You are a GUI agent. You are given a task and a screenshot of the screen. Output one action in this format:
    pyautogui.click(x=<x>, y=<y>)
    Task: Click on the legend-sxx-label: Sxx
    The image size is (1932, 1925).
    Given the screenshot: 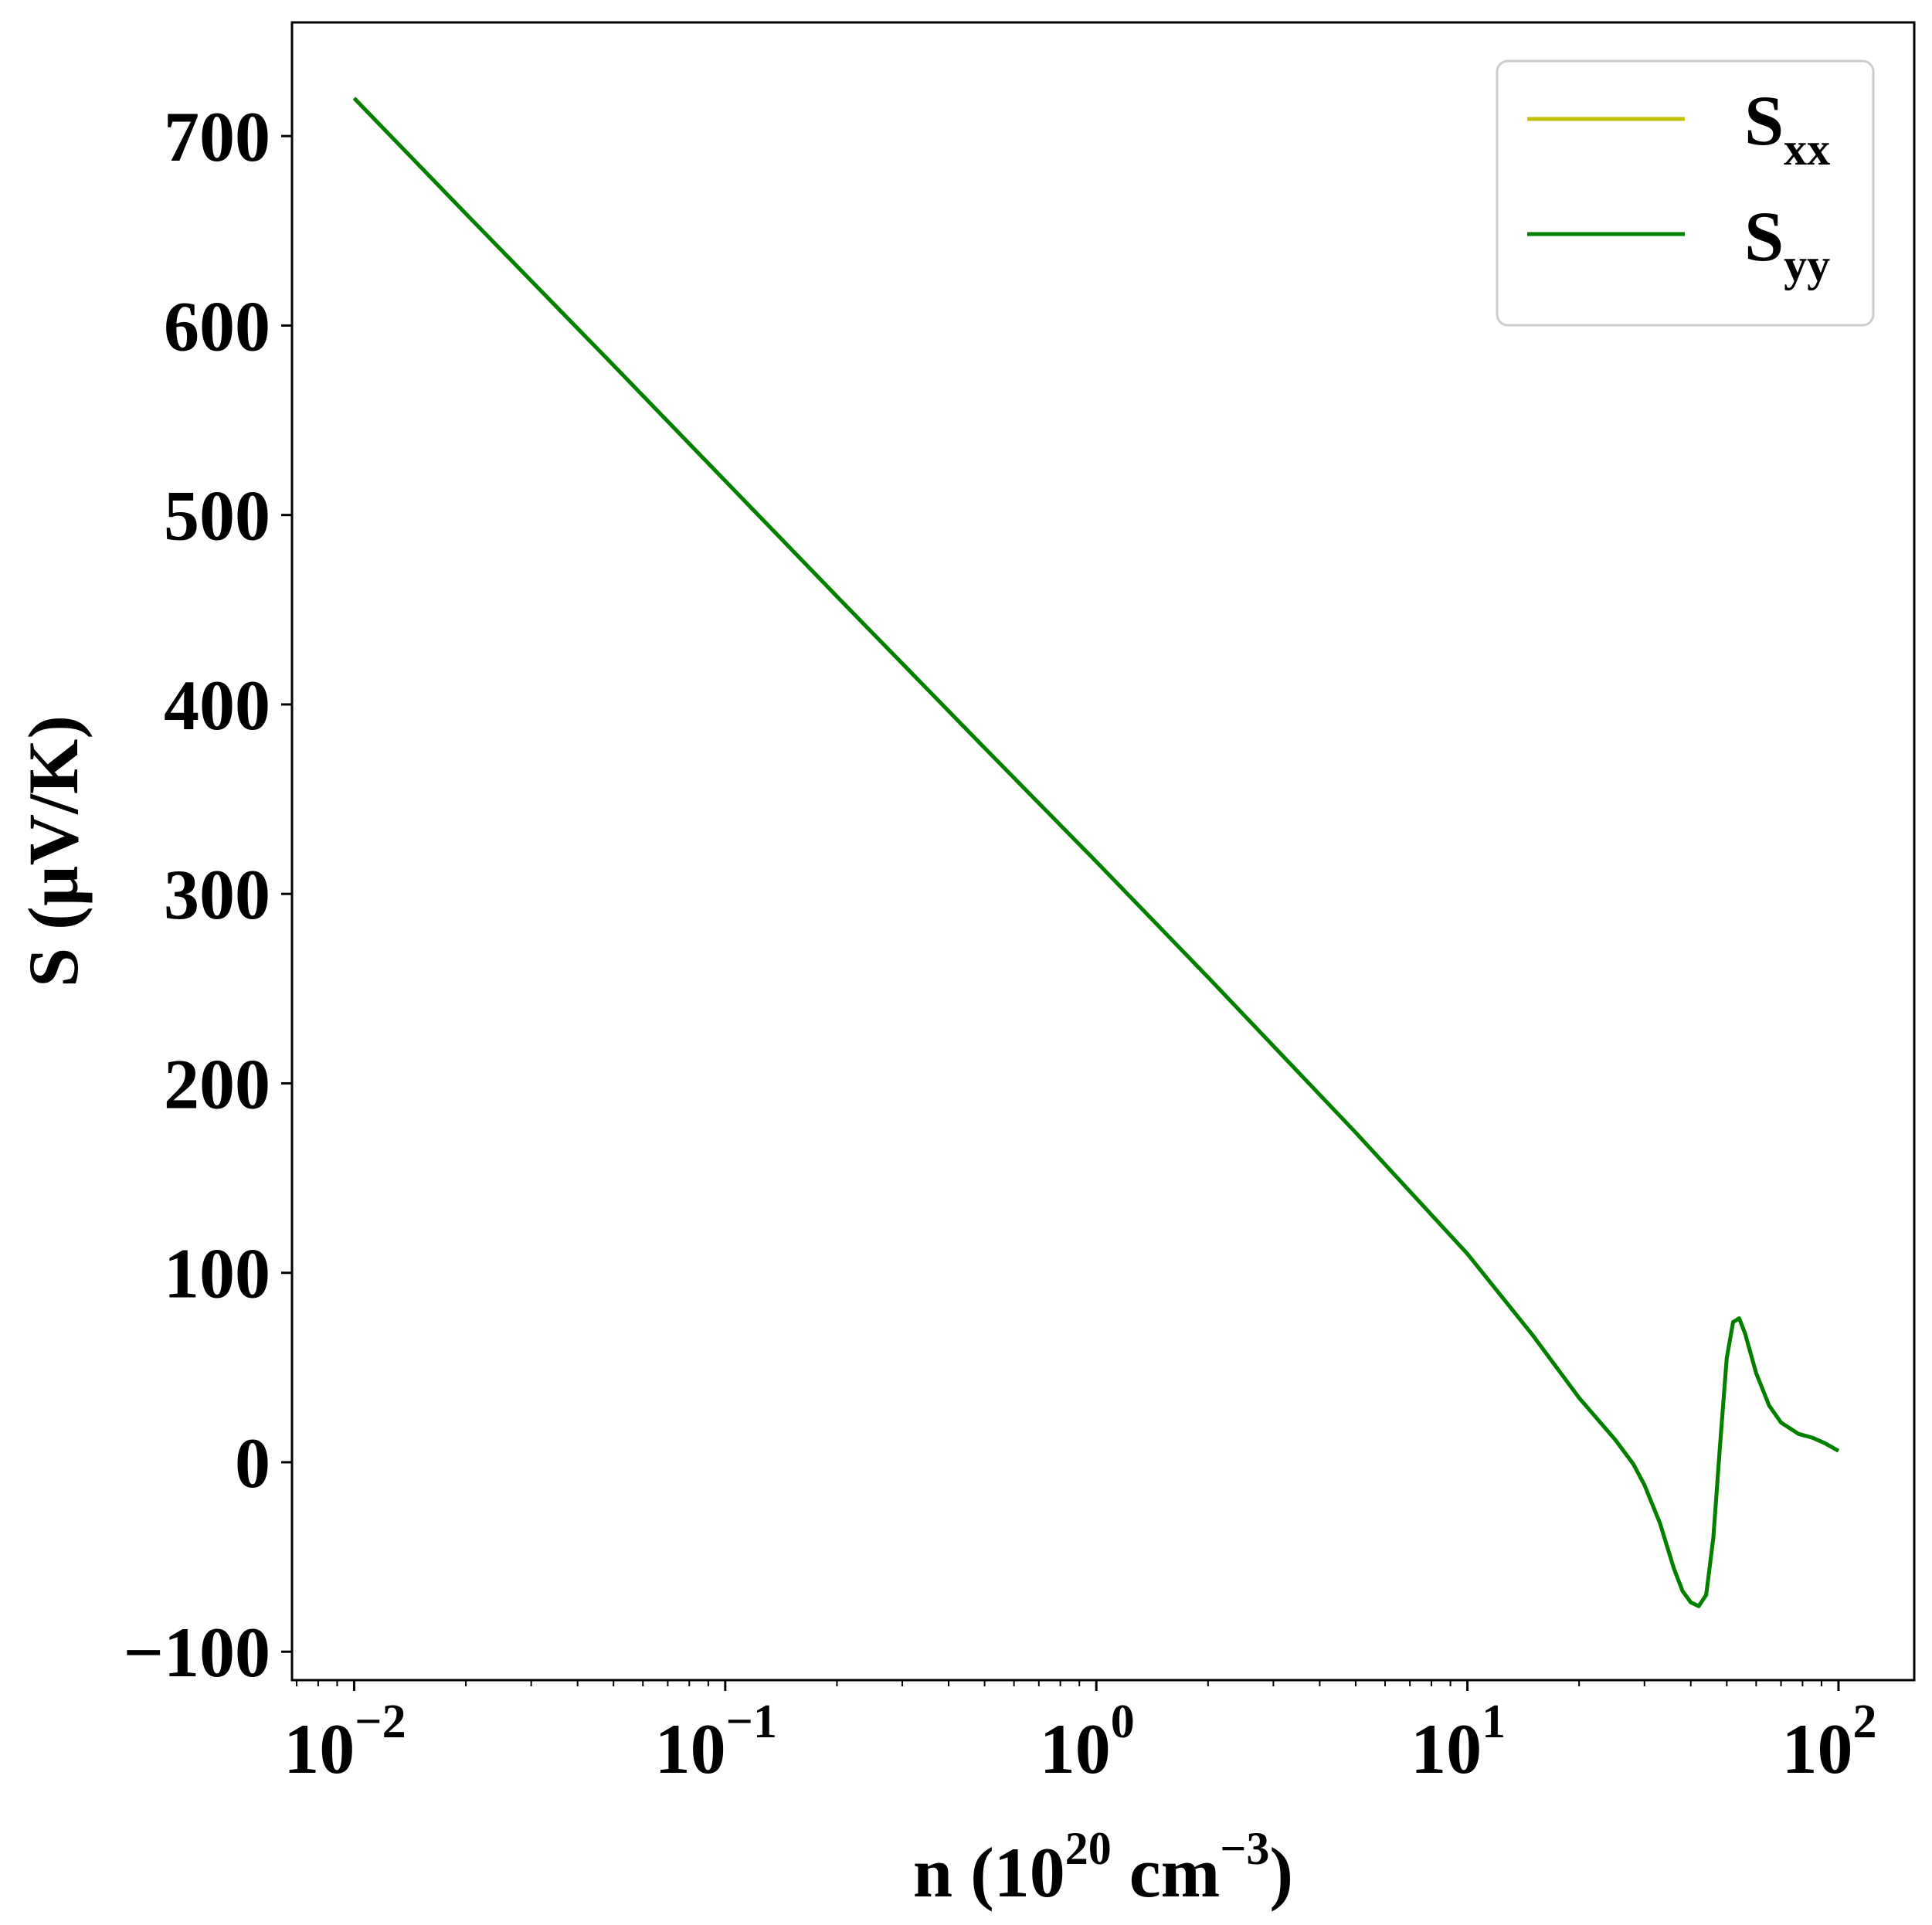 What is the action you would take?
    pyautogui.click(x=1787, y=128)
    